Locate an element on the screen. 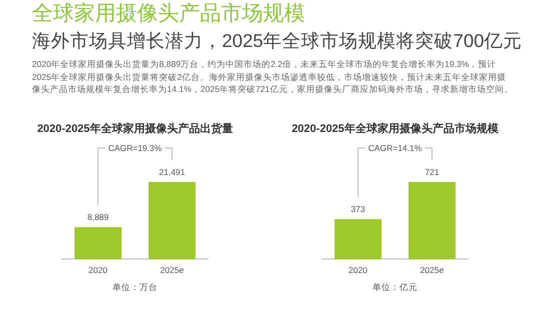  chart-title: 2020-2025年全球家用摄像头产品市场规模 is located at coordinates (396, 128).